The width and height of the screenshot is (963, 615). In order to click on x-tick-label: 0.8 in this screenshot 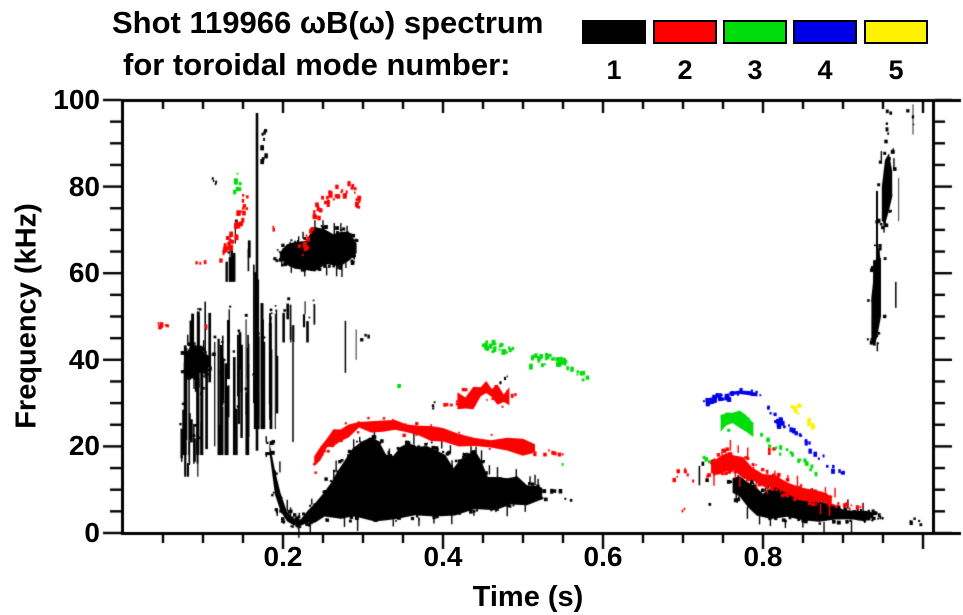, I will do `click(763, 556)`.